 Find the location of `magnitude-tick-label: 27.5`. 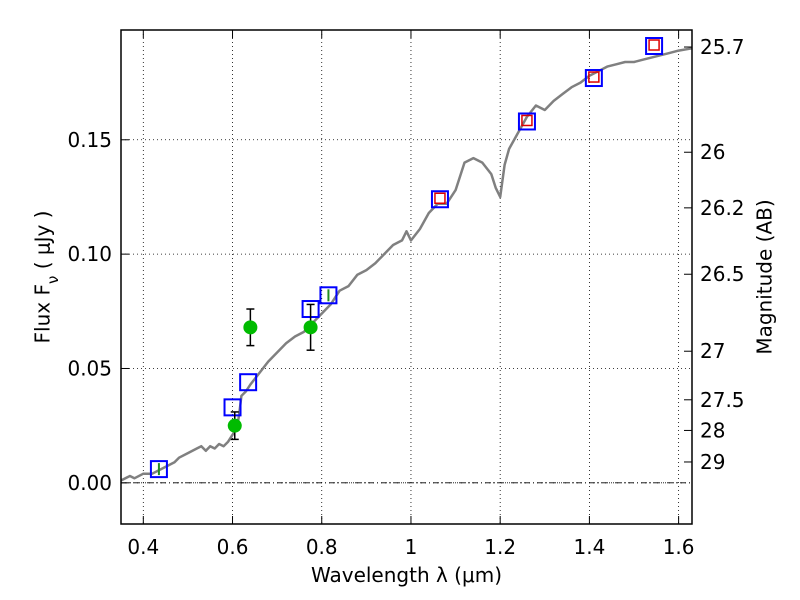

magnitude-tick-label: 27.5 is located at coordinates (722, 400).